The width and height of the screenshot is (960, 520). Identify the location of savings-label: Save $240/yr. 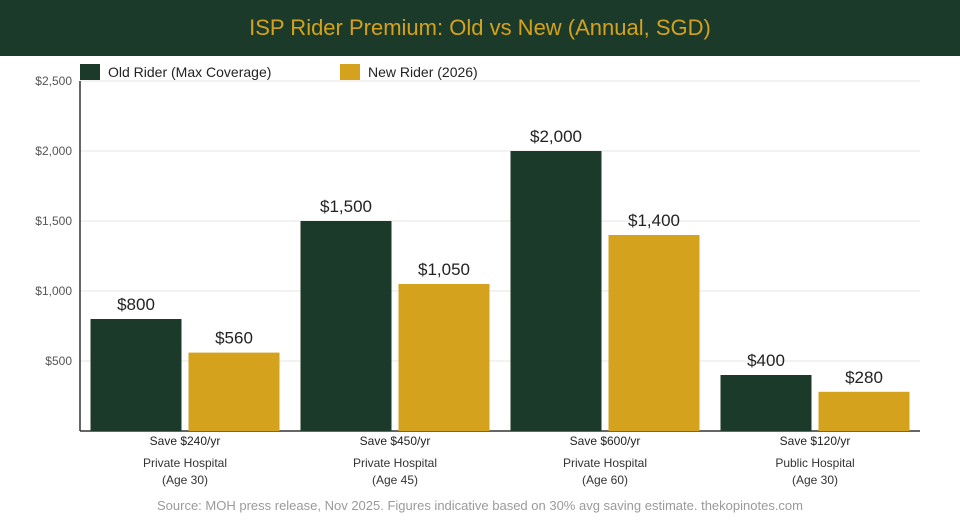
(185, 441).